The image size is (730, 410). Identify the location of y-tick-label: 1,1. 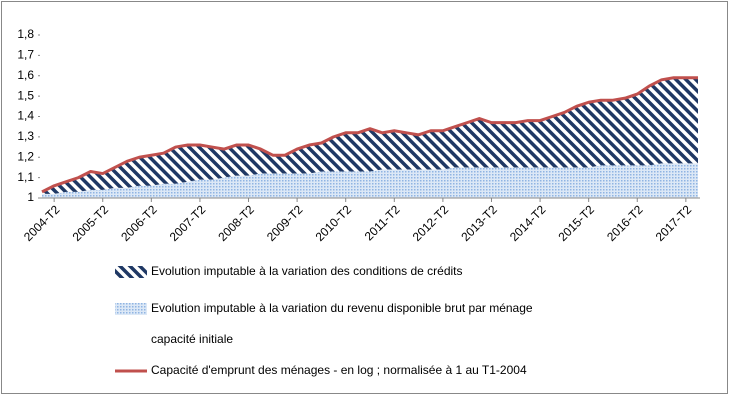
(25, 177).